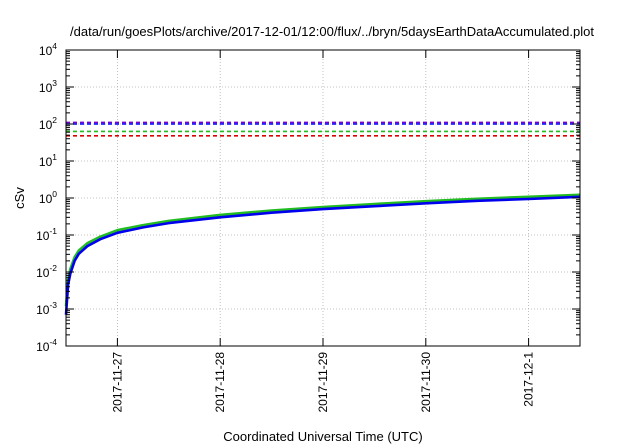 This screenshot has width=640, height=448. I want to click on x-tick-label: 2017-11-29, so click(323, 382).